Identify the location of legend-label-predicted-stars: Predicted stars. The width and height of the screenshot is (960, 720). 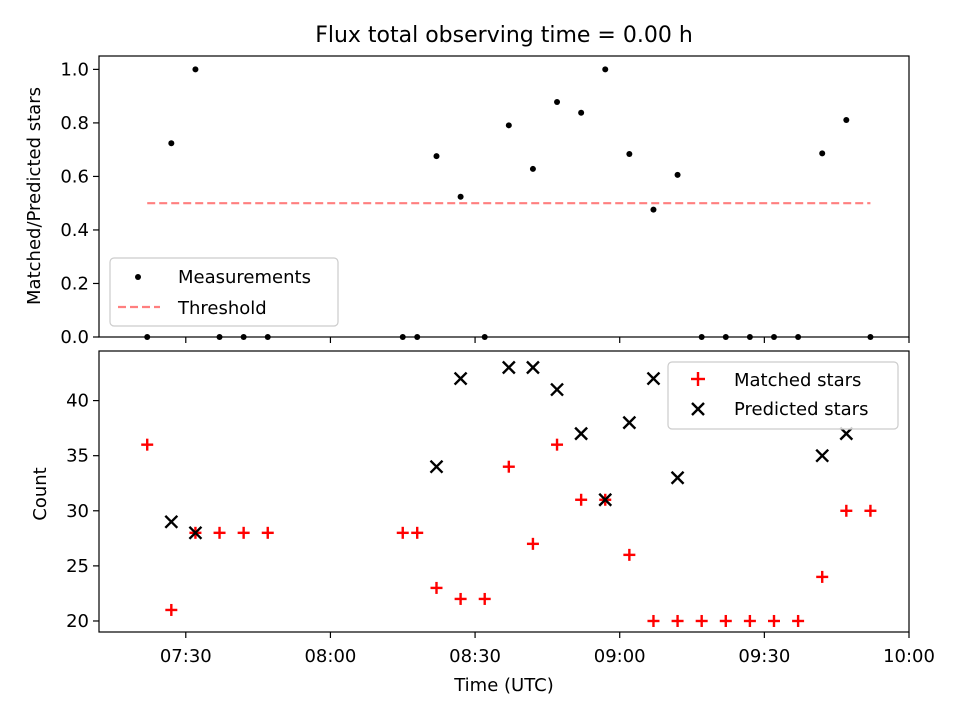
(801, 409).